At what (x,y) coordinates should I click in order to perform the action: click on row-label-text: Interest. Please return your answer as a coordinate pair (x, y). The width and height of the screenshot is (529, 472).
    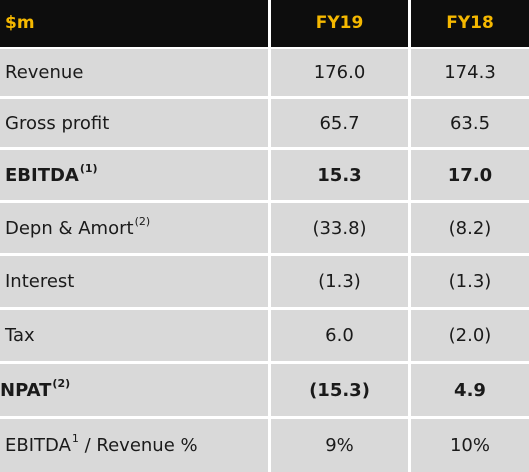
    Looking at the image, I should click on (40, 281).